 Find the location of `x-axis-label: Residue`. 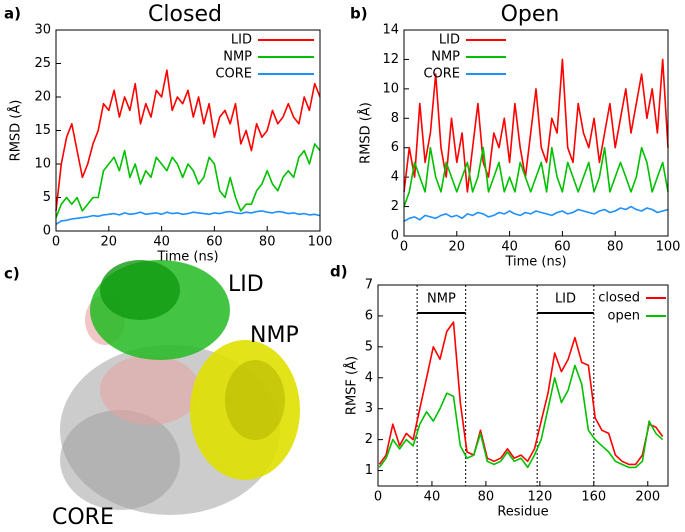

x-axis-label: Residue is located at coordinates (522, 512).